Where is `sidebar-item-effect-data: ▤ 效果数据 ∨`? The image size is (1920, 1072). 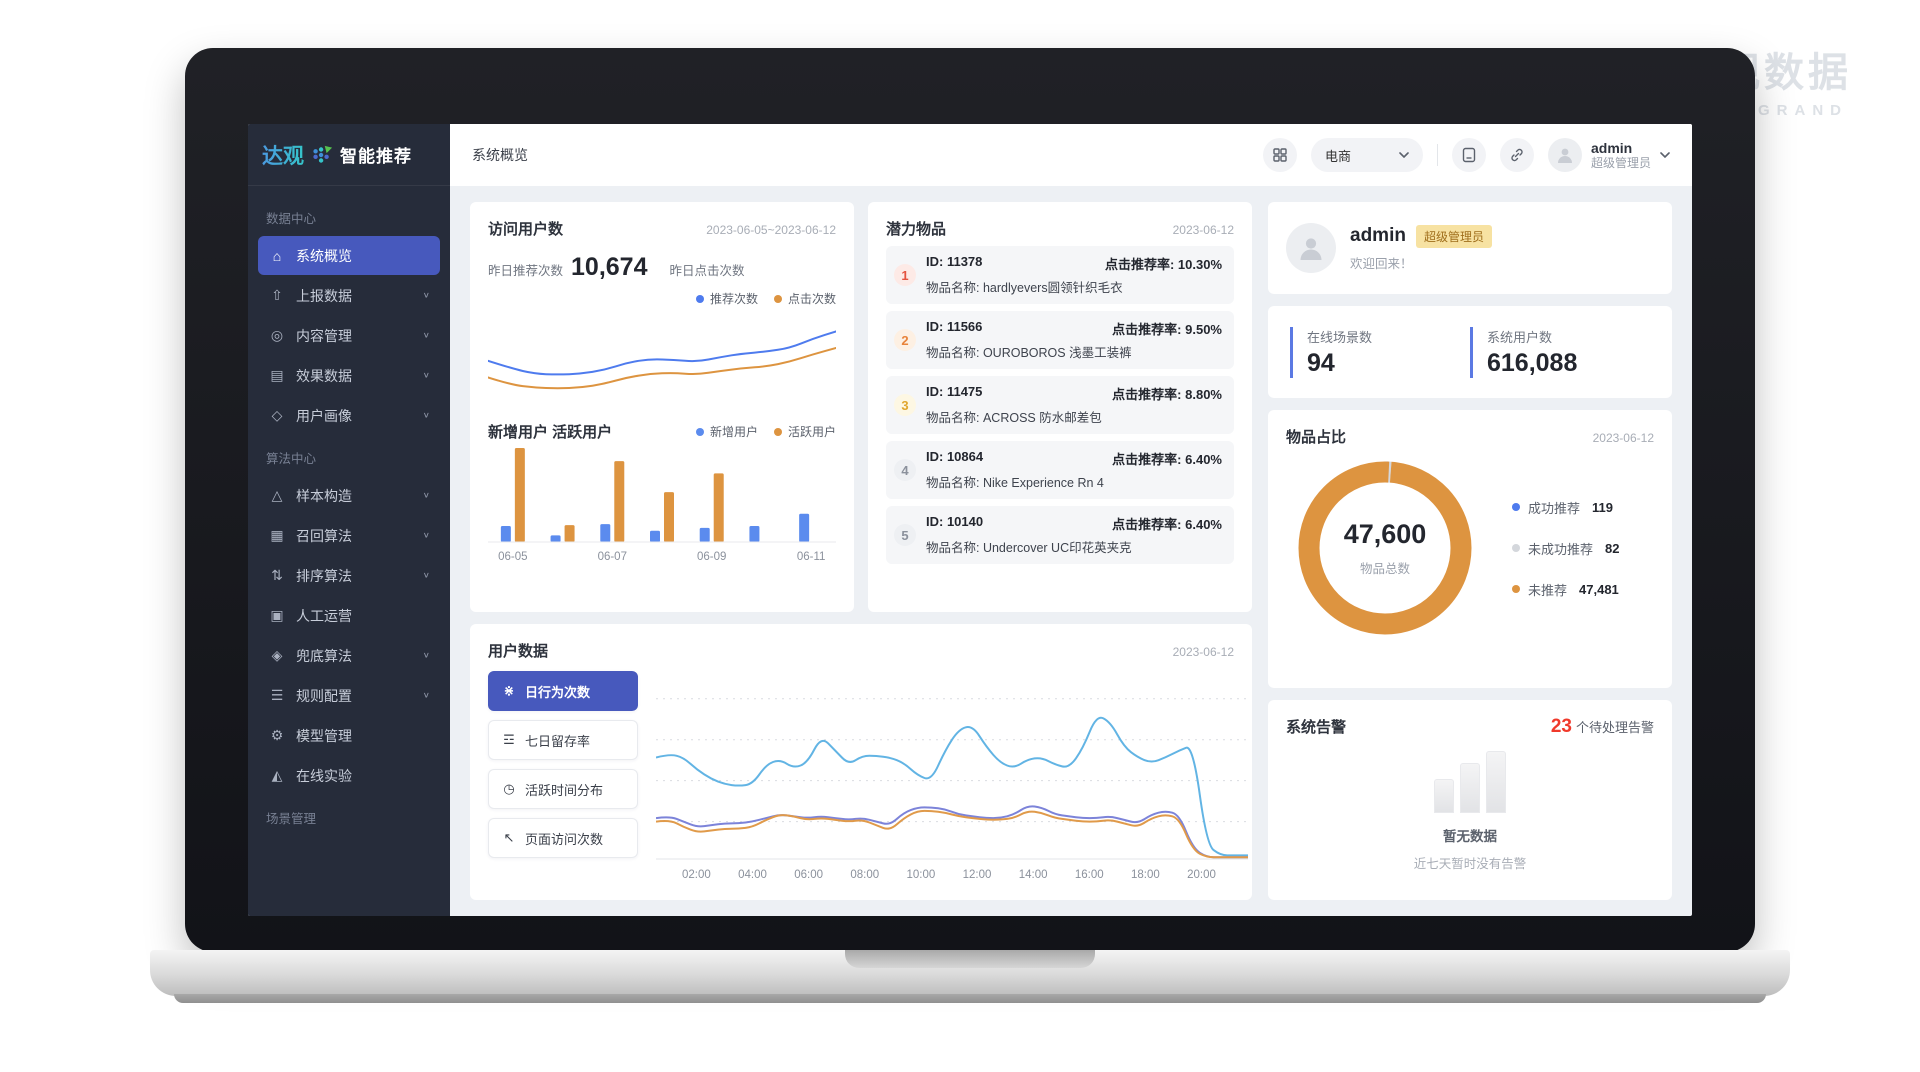
sidebar-item-effect-data: ▤ 效果数据 ∨ is located at coordinates (349, 375).